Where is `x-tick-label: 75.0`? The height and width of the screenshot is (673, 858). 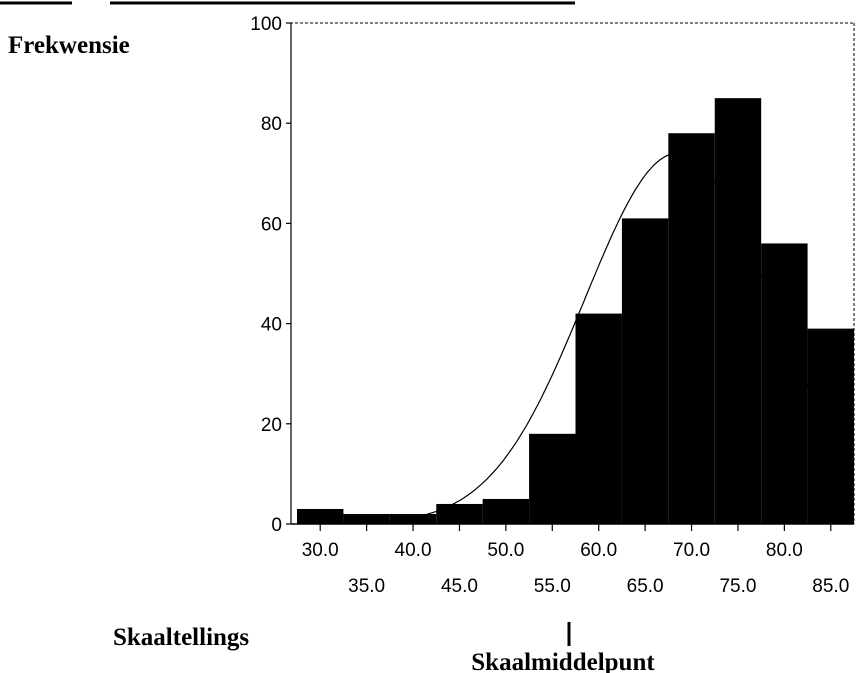
x-tick-label: 75.0 is located at coordinates (737, 586).